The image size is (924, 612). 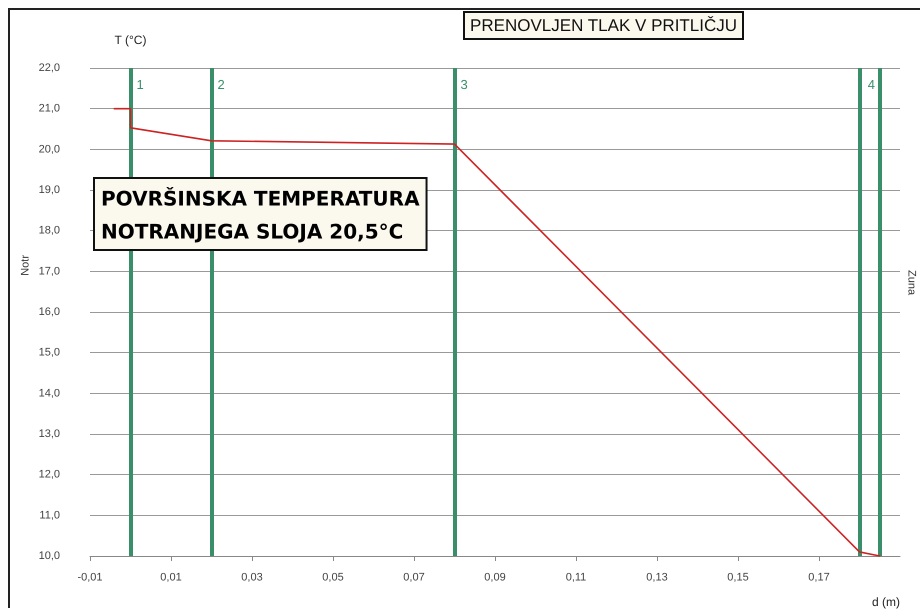 What do you see at coordinates (414, 578) in the screenshot?
I see `x-tick-label: 0,07` at bounding box center [414, 578].